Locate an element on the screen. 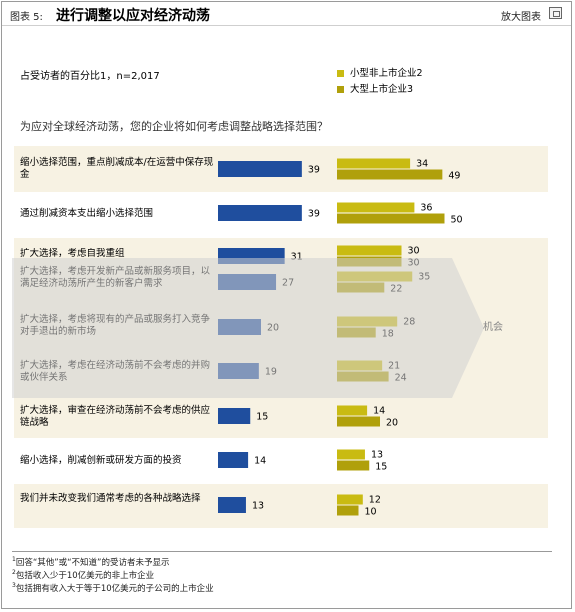 Image resolution: width=575 pixels, height=612 pixels. bar-value-label: 22 is located at coordinates (396, 289).